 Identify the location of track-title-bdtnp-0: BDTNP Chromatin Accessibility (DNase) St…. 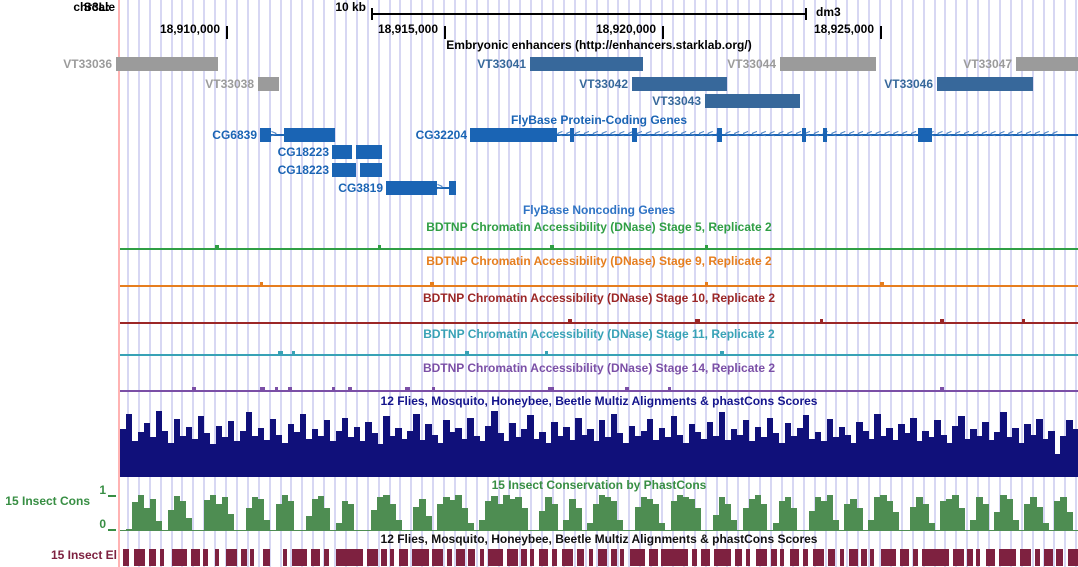
(599, 227).